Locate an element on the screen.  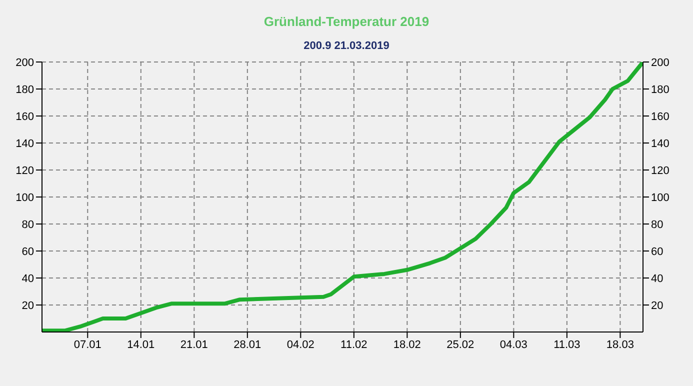
x-tick-label: 18.02 is located at coordinates (407, 344).